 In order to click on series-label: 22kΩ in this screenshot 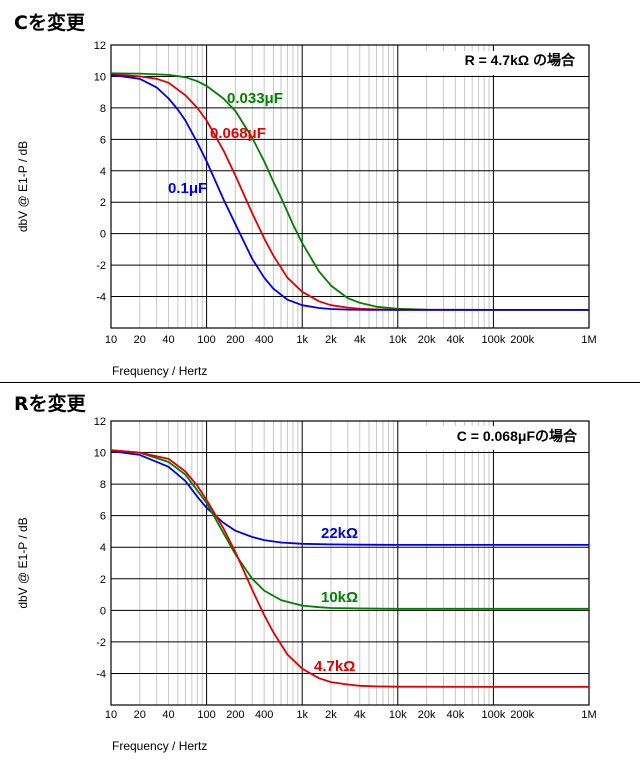, I will do `click(339, 533)`.